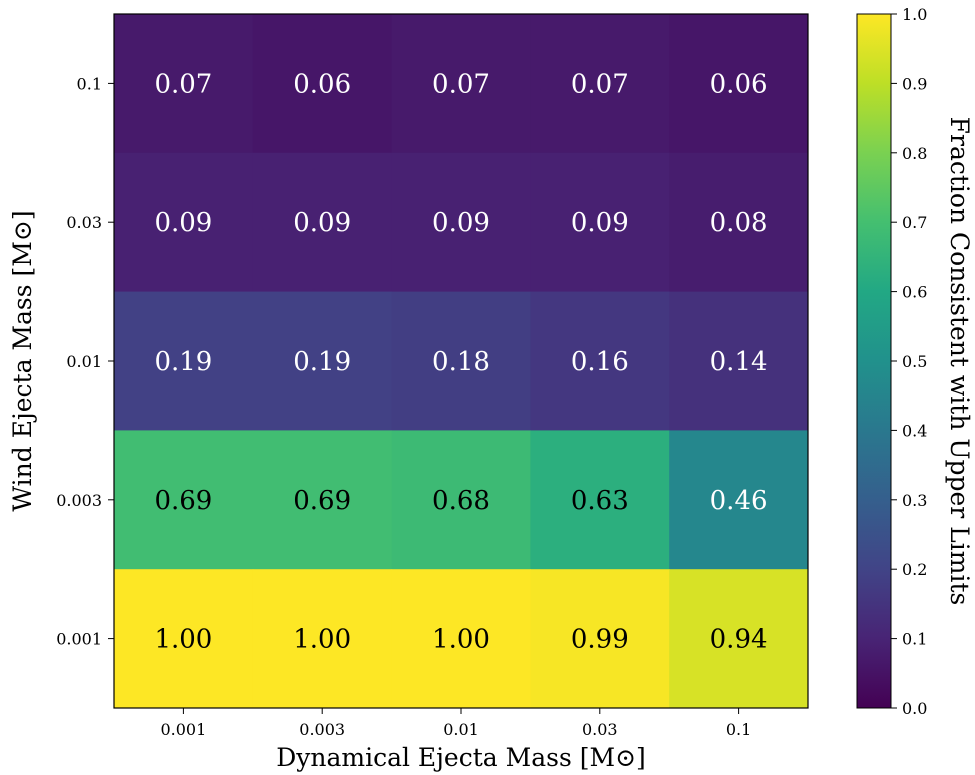 This screenshot has height=775, width=975. I want to click on colorbar-tick-label: 0.8, so click(914, 153).